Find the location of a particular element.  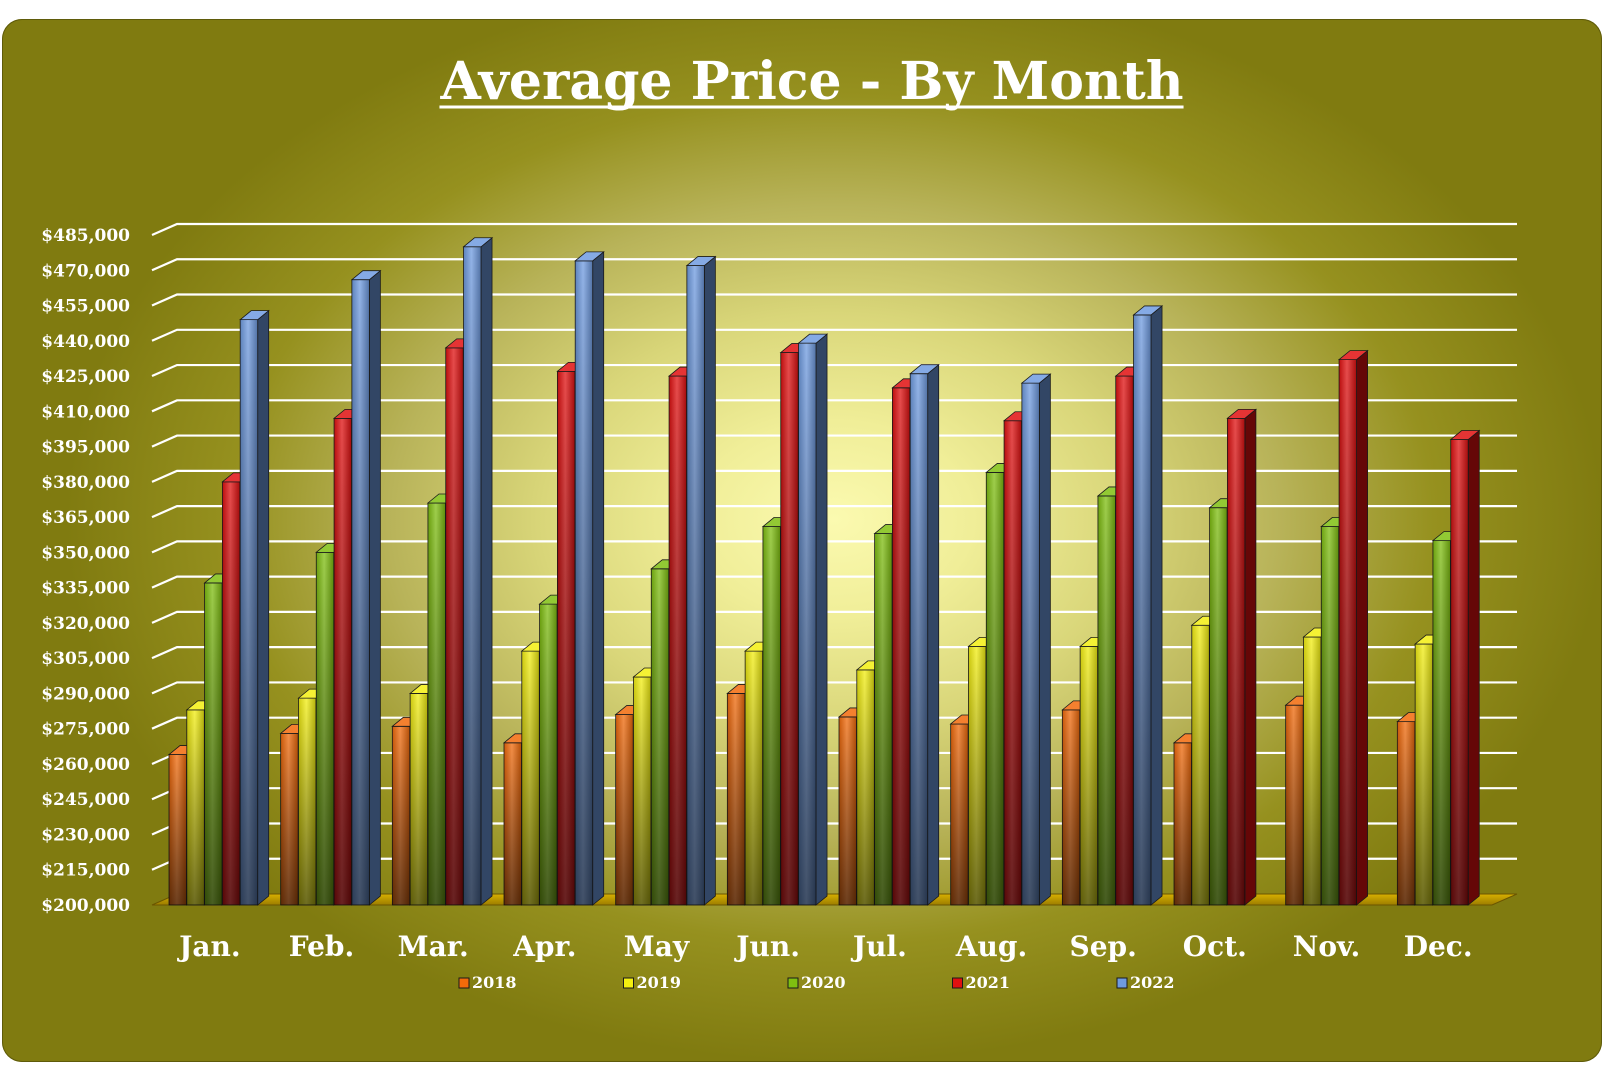

bar-2022-aug is located at coordinates (1036, 639).